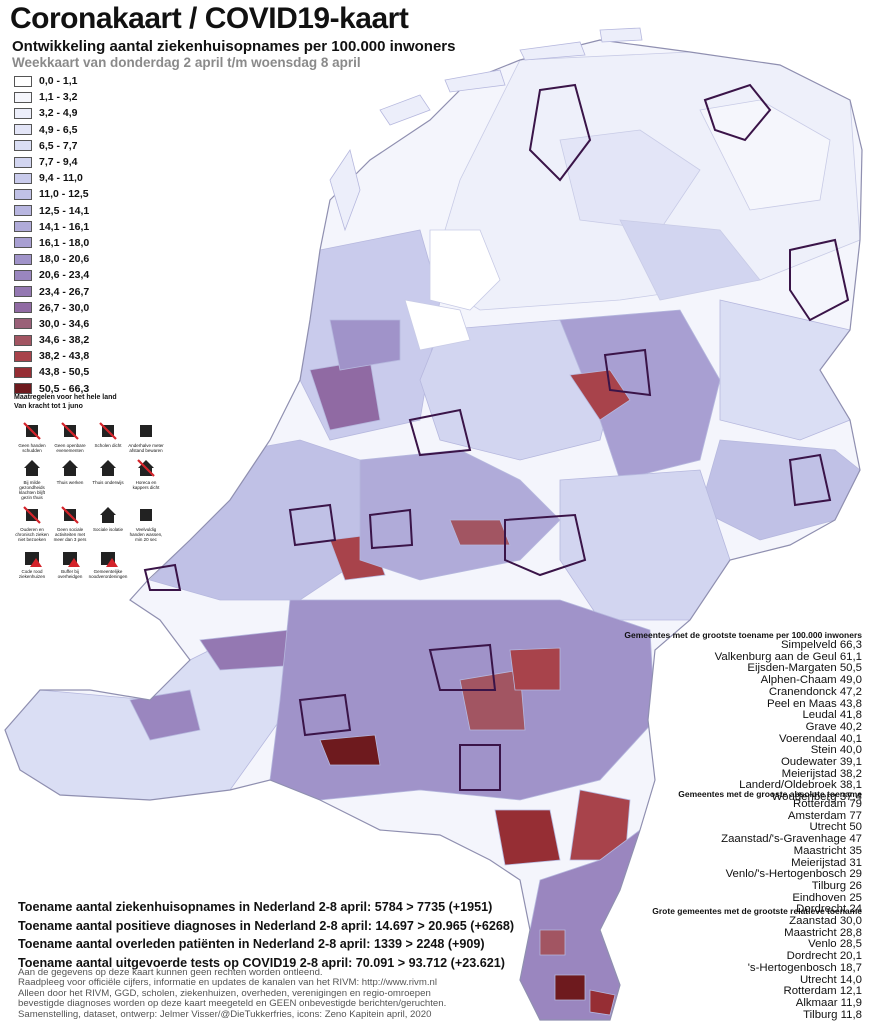 This screenshot has width=870, height=1024. Describe the element at coordinates (743, 750) in the screenshot. I see `ranking-item: Stein 40,0` at that location.